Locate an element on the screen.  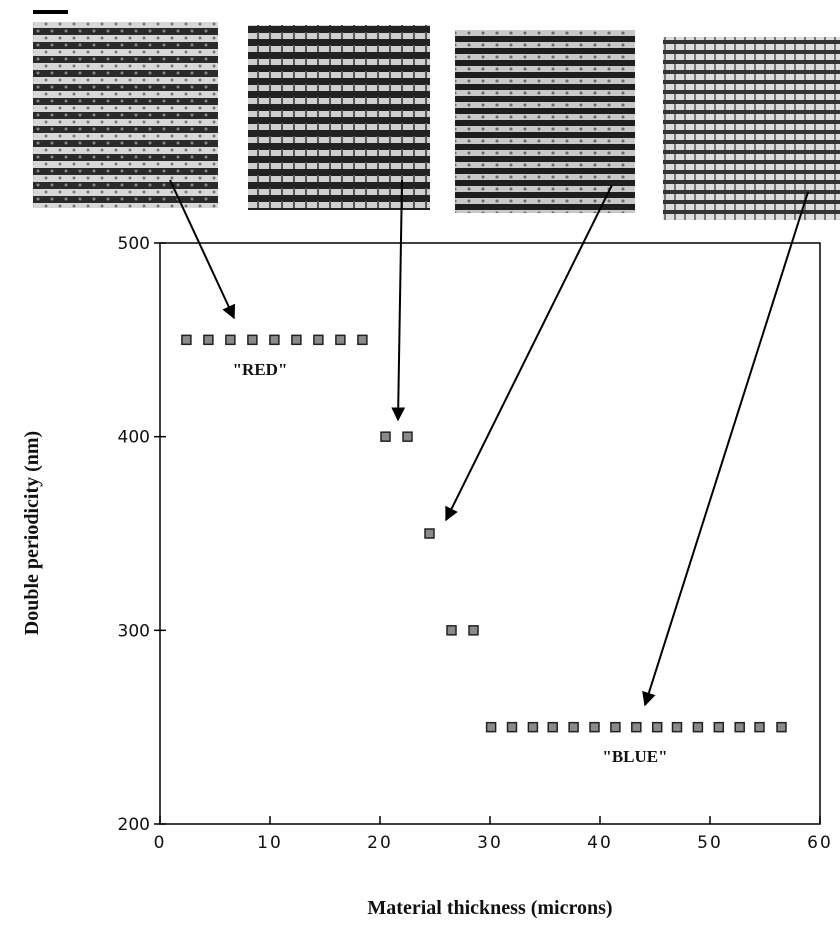
x-axis-title: Material thickness (microns) is located at coordinates (489, 908).